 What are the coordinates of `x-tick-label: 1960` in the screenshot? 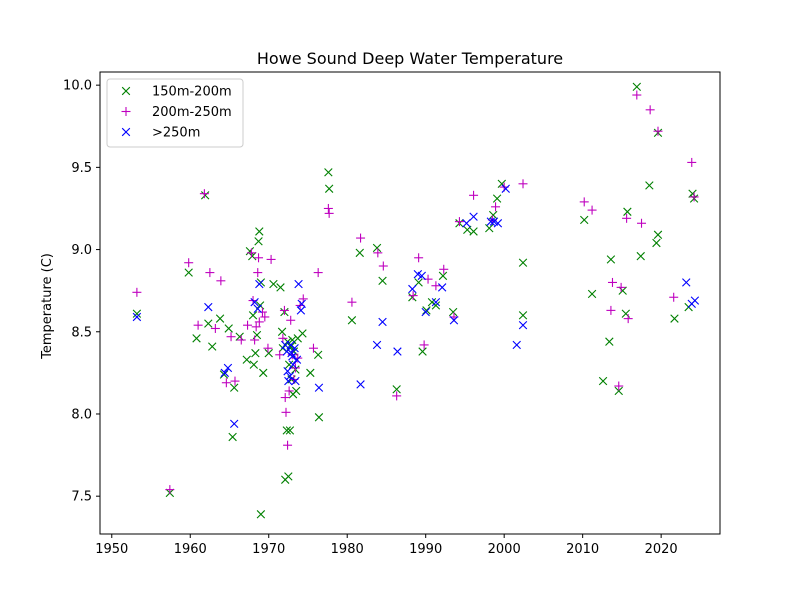 It's located at (190, 549).